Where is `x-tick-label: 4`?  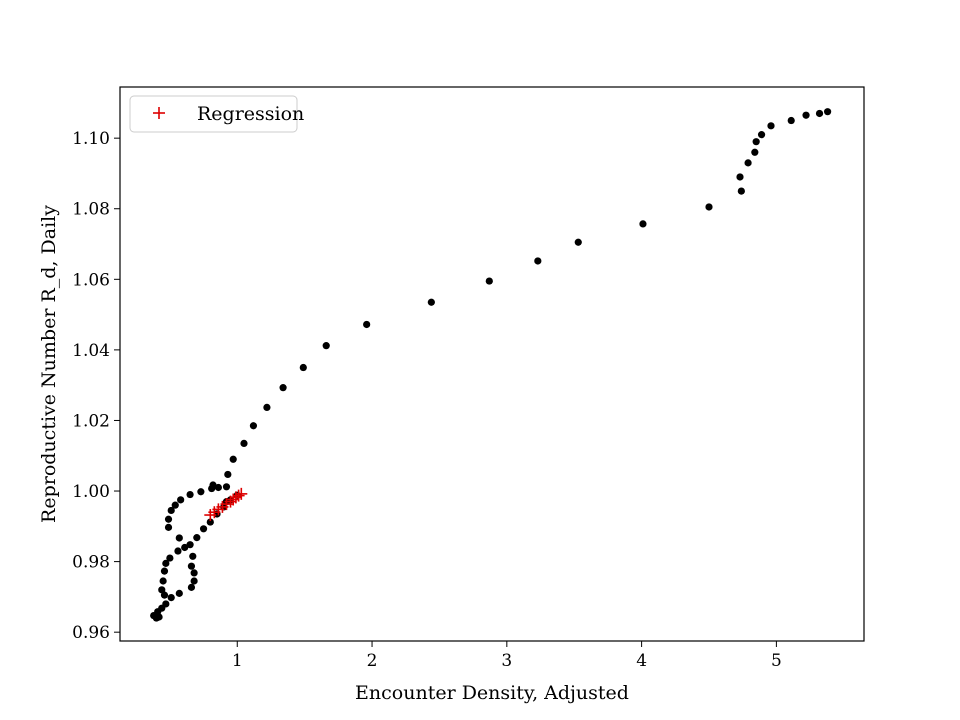 x-tick-label: 4 is located at coordinates (641, 661).